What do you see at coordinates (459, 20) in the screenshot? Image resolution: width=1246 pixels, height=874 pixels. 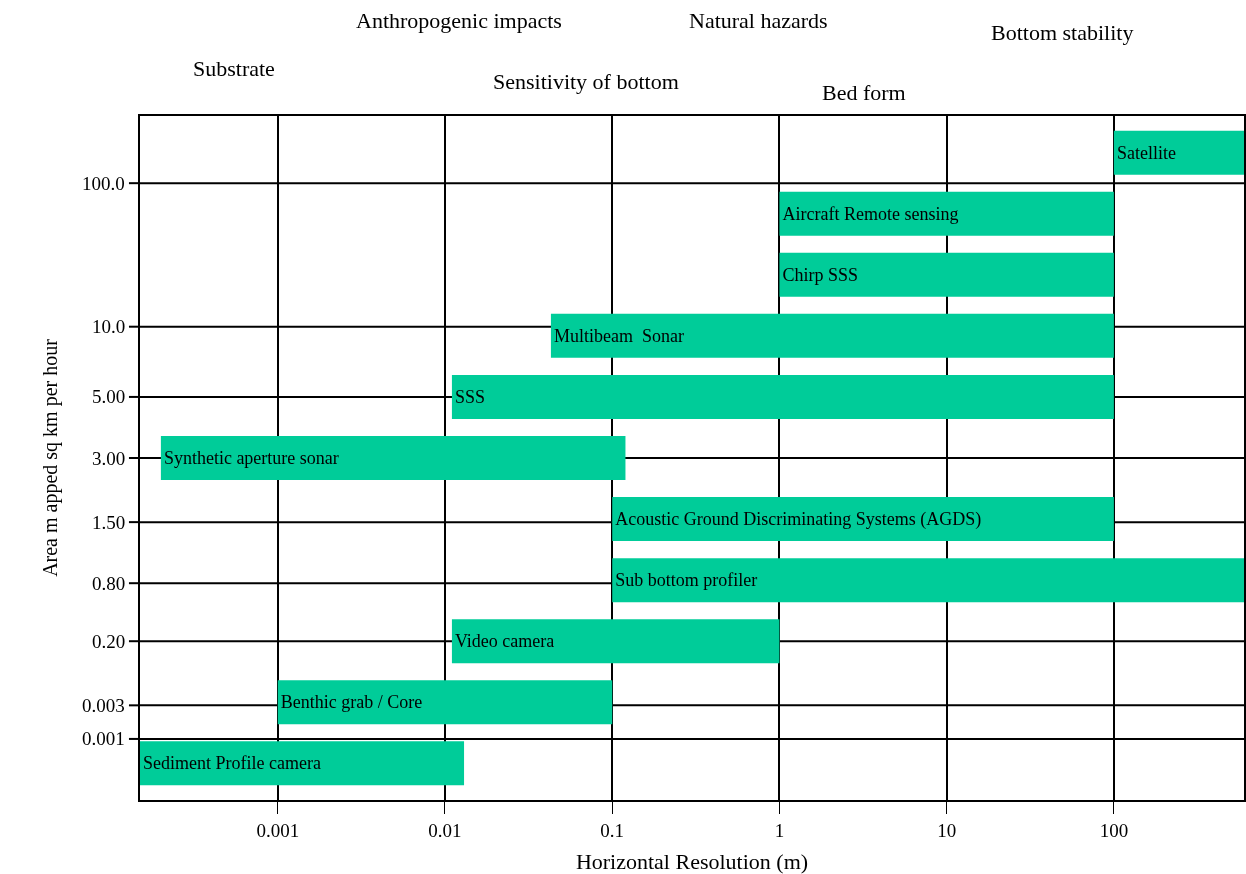 I see `text: Anthropogenic impacts` at bounding box center [459, 20].